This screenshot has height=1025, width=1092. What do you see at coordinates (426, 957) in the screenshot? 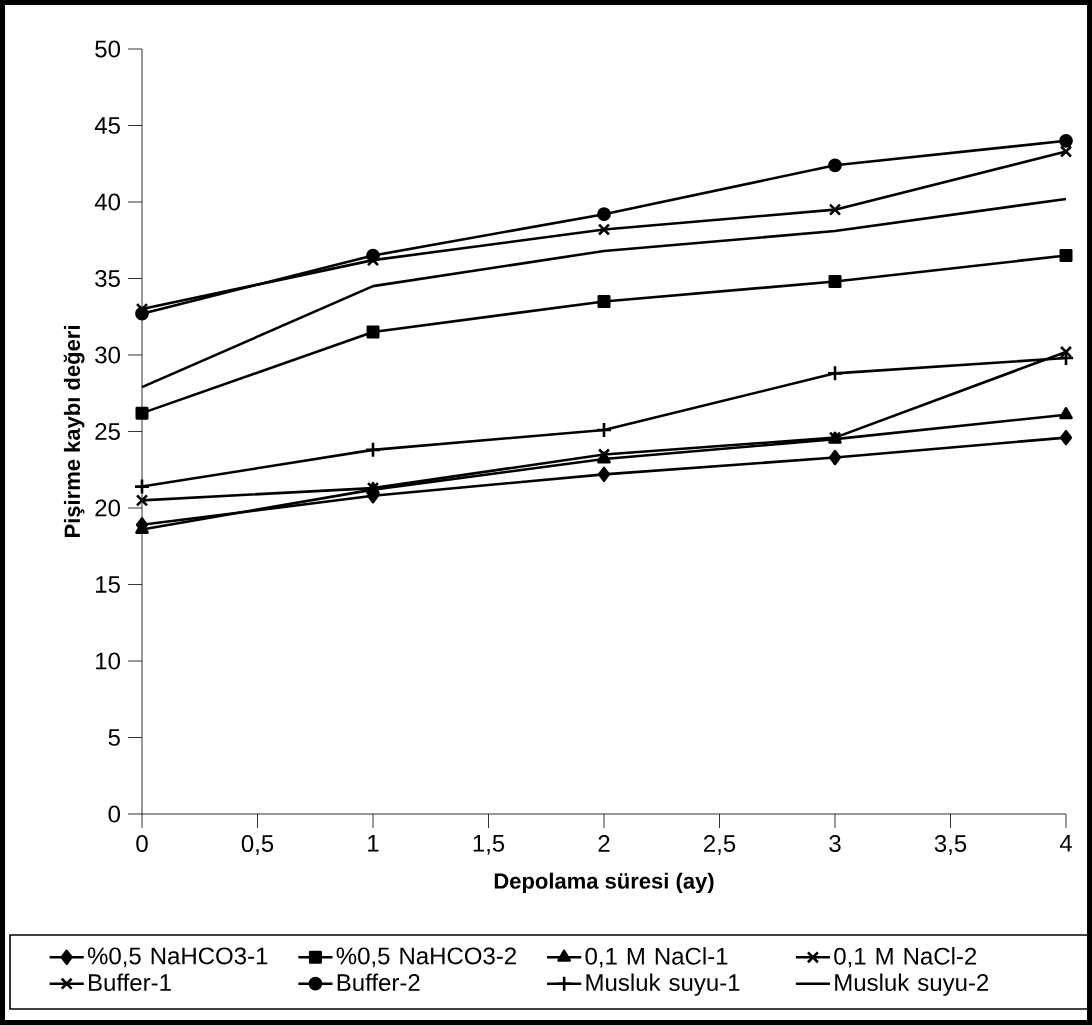
I see `legend-label: %0,5 NaHCO3-2` at bounding box center [426, 957].